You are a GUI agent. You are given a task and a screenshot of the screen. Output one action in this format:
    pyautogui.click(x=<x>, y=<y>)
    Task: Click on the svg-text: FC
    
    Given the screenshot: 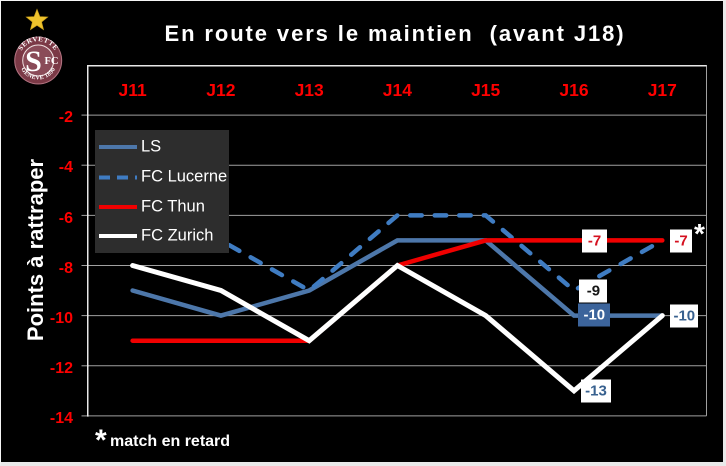 What is the action you would take?
    pyautogui.click(x=52, y=61)
    